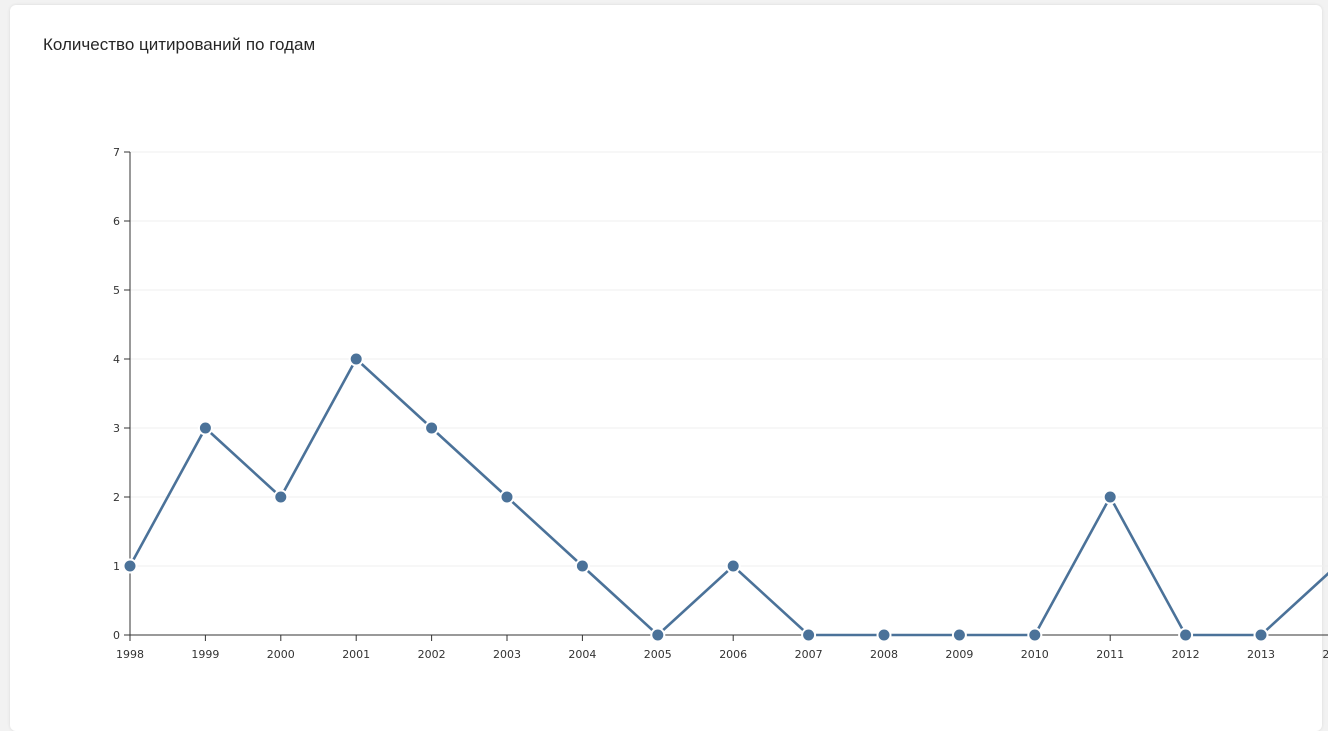 Image resolution: width=1328 pixels, height=731 pixels. I want to click on y-tick-label: 1, so click(116, 566).